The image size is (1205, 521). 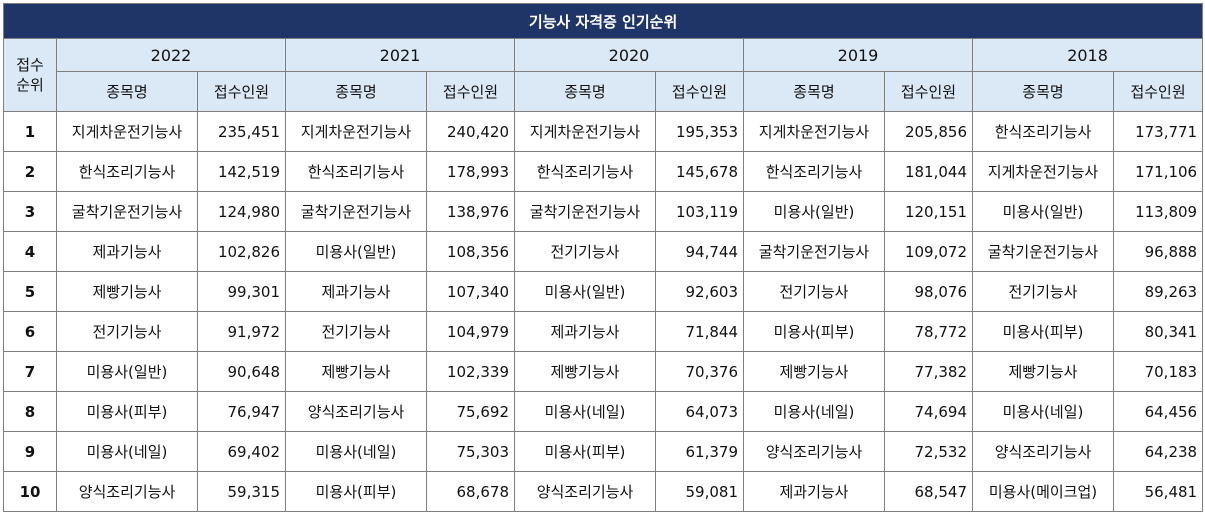 What do you see at coordinates (928, 131) in the screenshot?
I see `applicant-count-cell: 205,856` at bounding box center [928, 131].